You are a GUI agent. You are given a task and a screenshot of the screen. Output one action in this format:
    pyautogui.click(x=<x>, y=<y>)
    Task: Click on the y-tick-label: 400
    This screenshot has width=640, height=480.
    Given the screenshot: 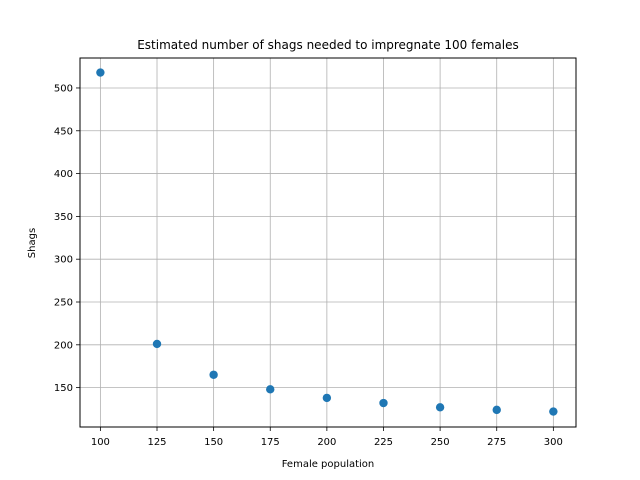 What is the action you would take?
    pyautogui.click(x=63, y=174)
    